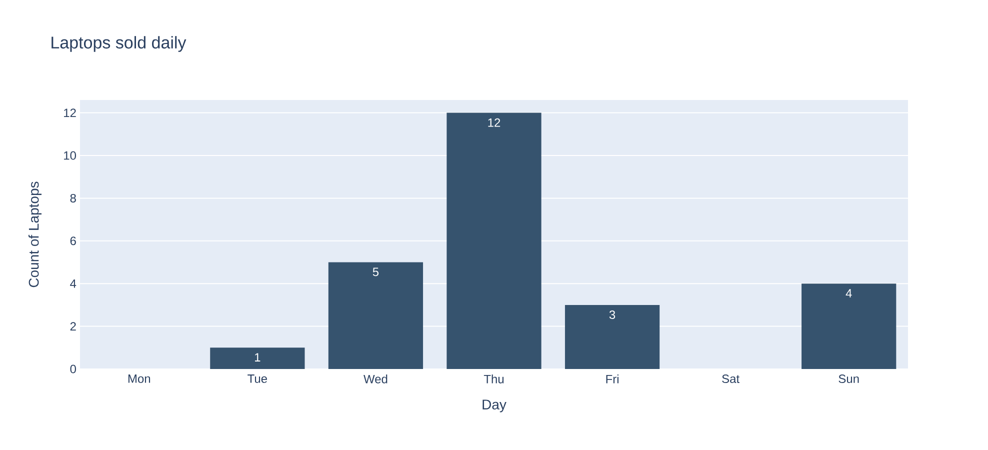 The width and height of the screenshot is (988, 450). Describe the element at coordinates (494, 379) in the screenshot. I see `x-tick-label: Thu` at that location.